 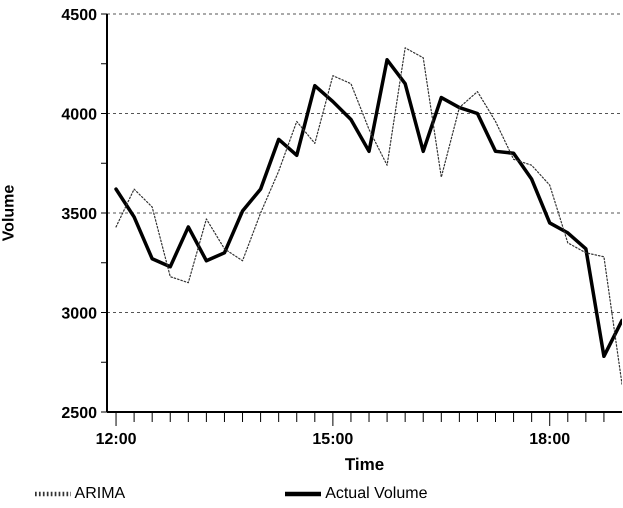 What do you see at coordinates (116, 439) in the screenshot?
I see `x-tick-label: 12:00` at bounding box center [116, 439].